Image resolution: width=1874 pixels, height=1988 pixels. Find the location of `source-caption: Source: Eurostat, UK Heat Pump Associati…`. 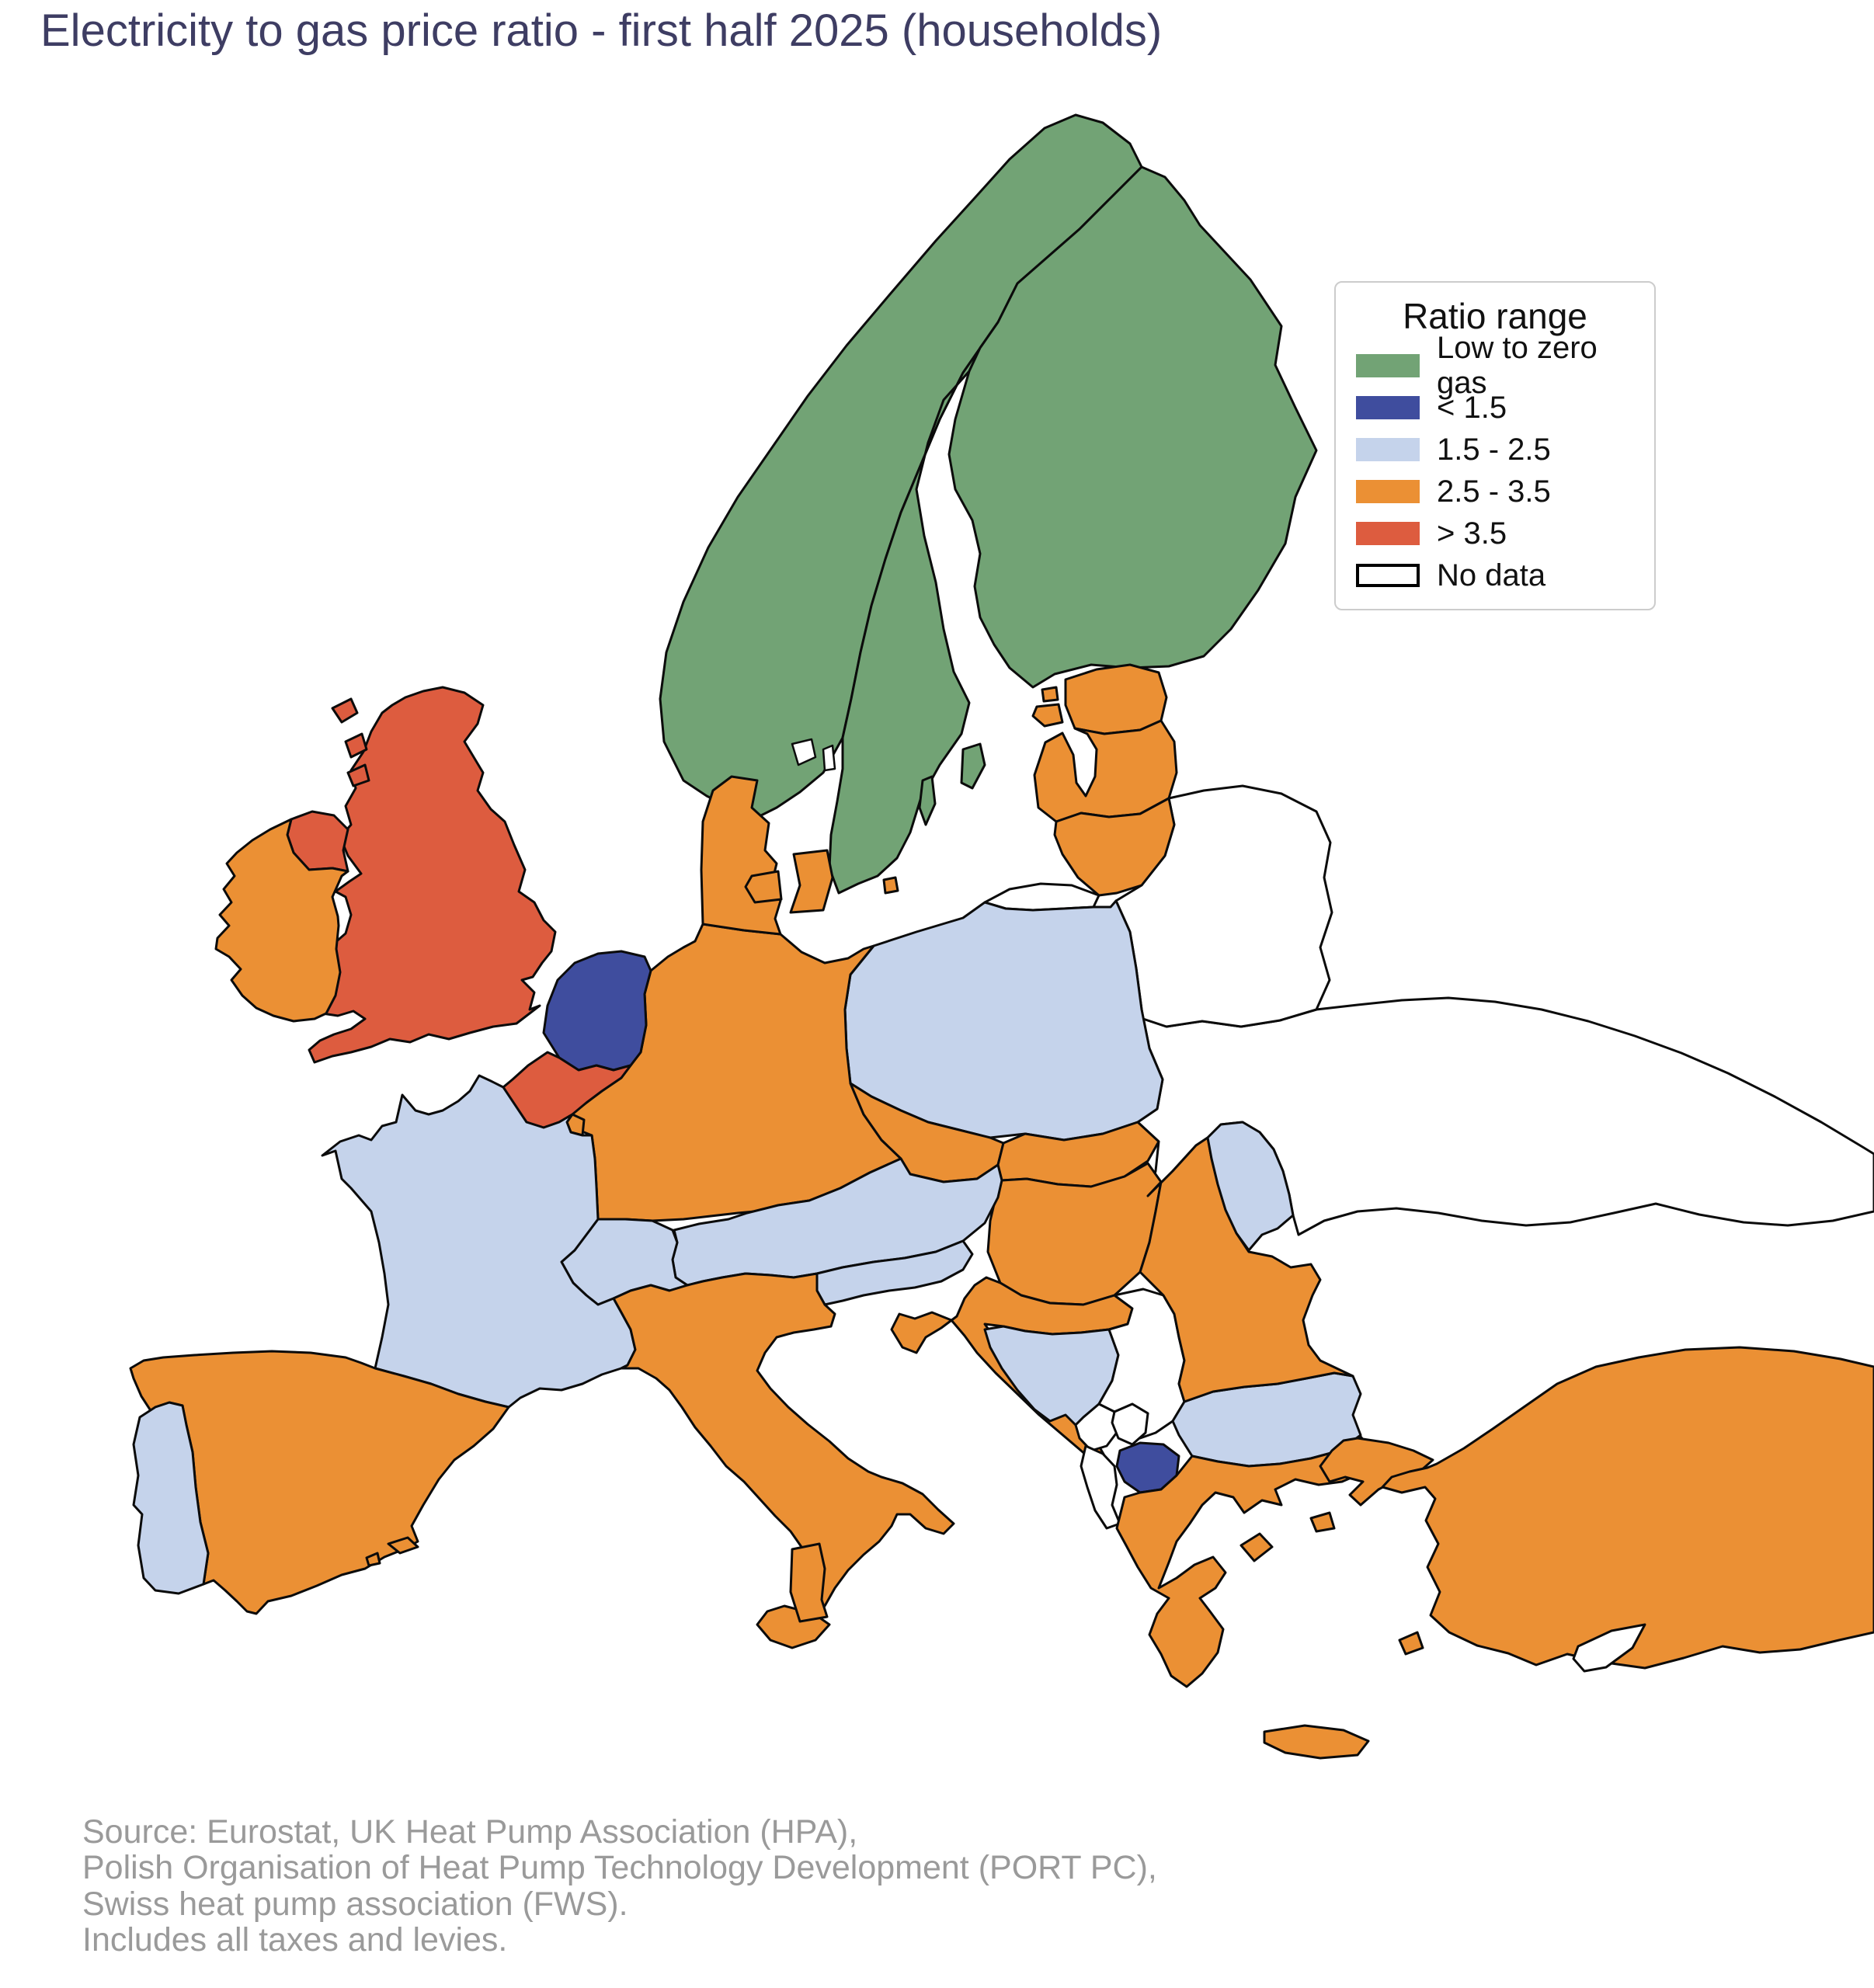

source-caption: Source: Eurostat, UK Heat Pump Associati… is located at coordinates (619, 1886).